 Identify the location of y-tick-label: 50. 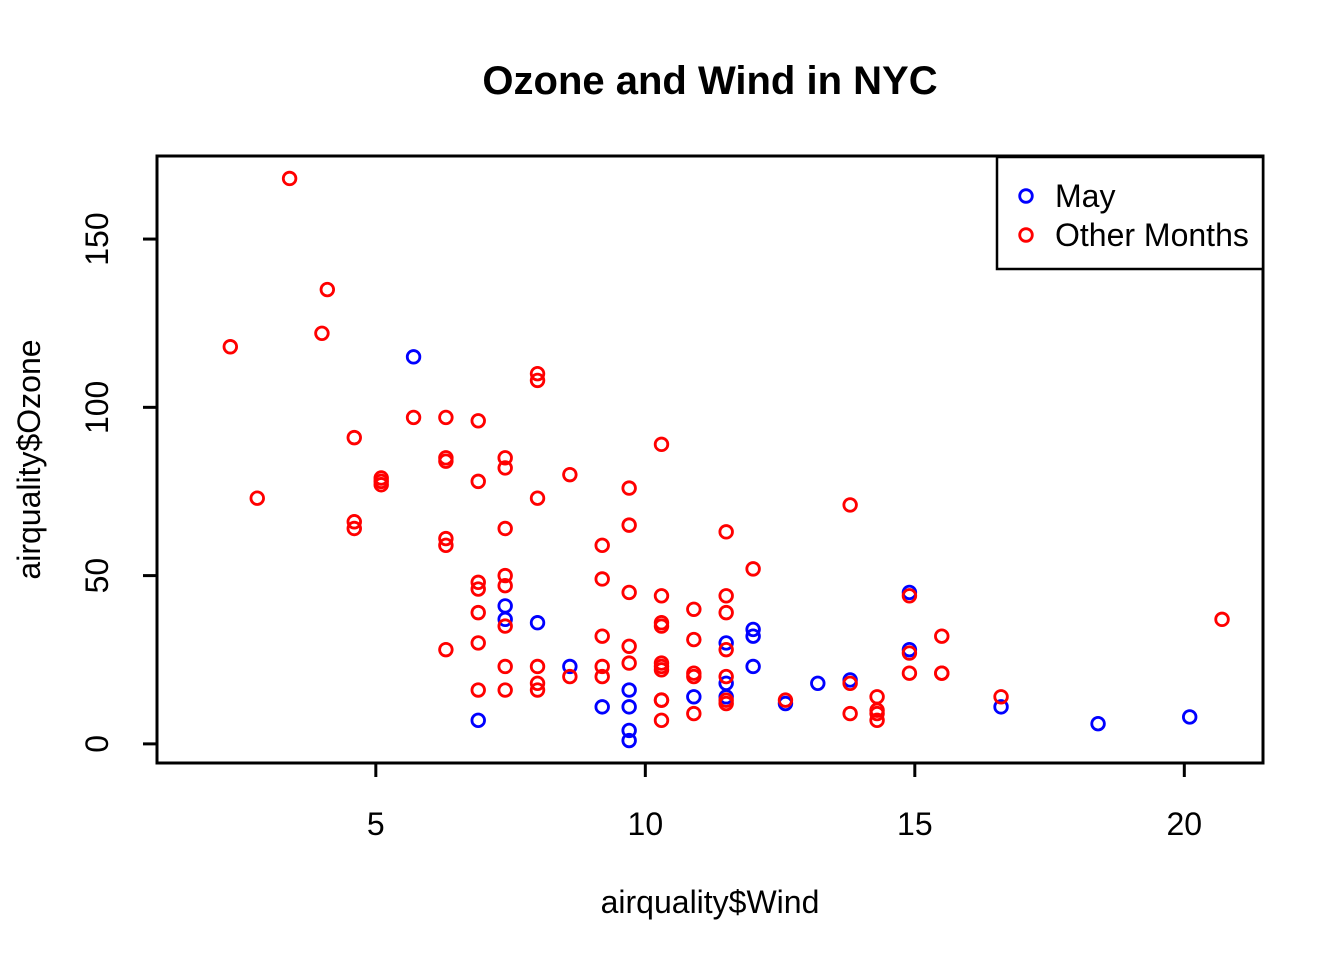
(97, 576).